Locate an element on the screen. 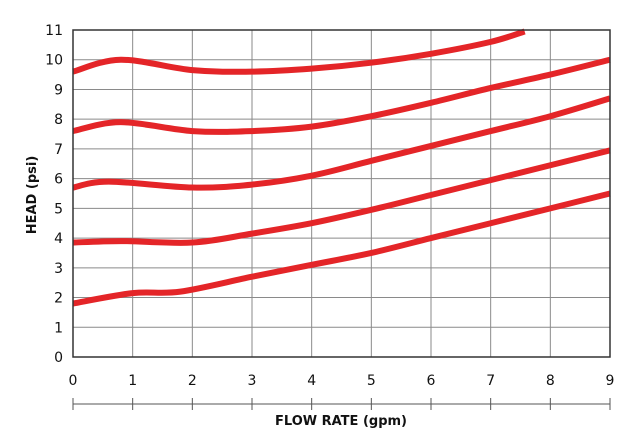  y-tick-label: 8 is located at coordinates (58, 120).